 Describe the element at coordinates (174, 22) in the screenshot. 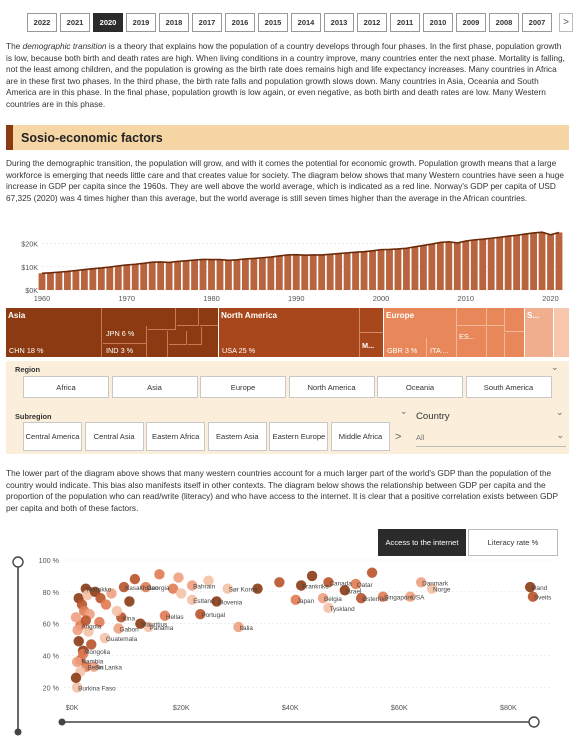

I see `year-tab-2018: 2018` at that location.